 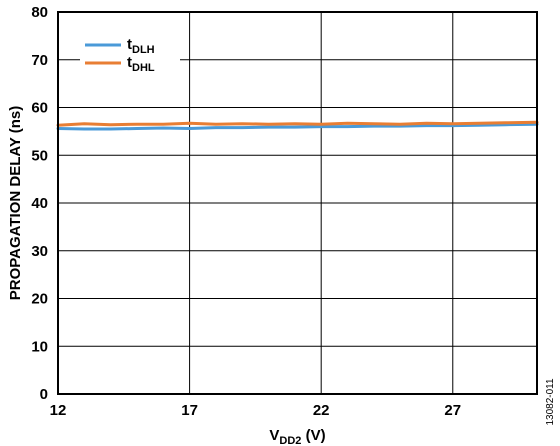 What do you see at coordinates (255, 410) in the screenshot?
I see `x-tick-labels: 12 17 22 27` at bounding box center [255, 410].